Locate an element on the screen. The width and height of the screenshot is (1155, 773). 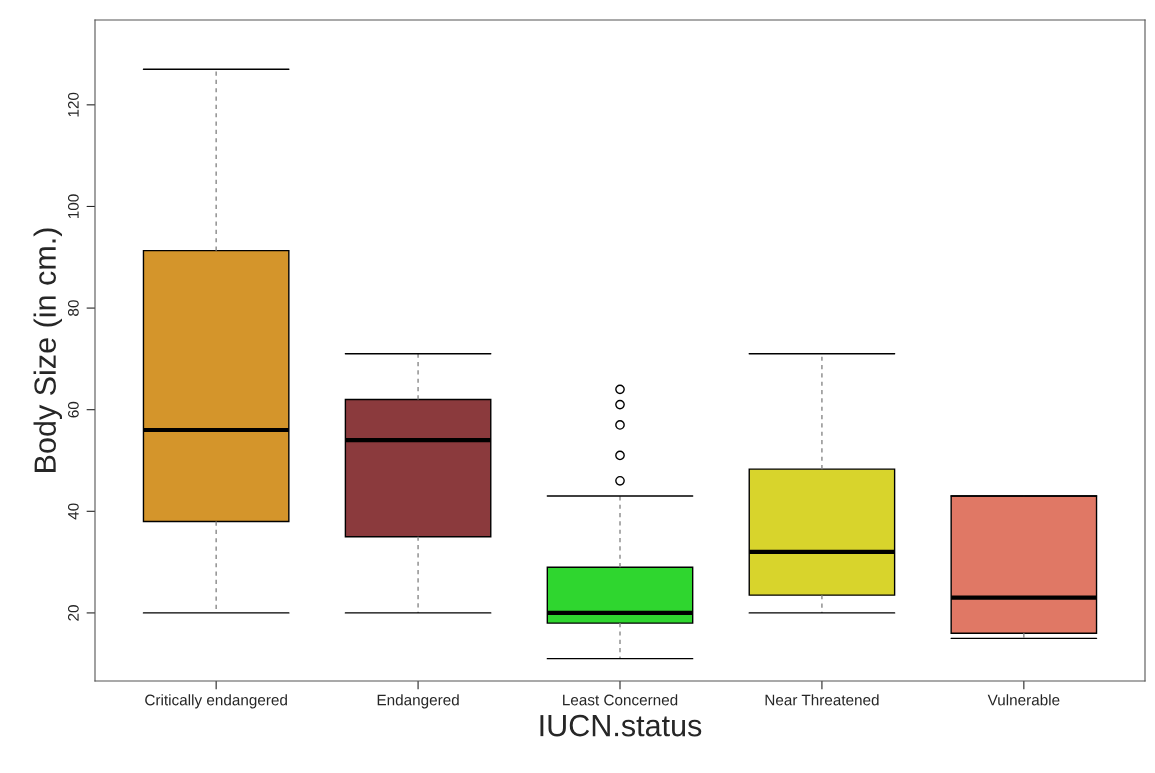
y-tick-label: 120 is located at coordinates (73, 104).